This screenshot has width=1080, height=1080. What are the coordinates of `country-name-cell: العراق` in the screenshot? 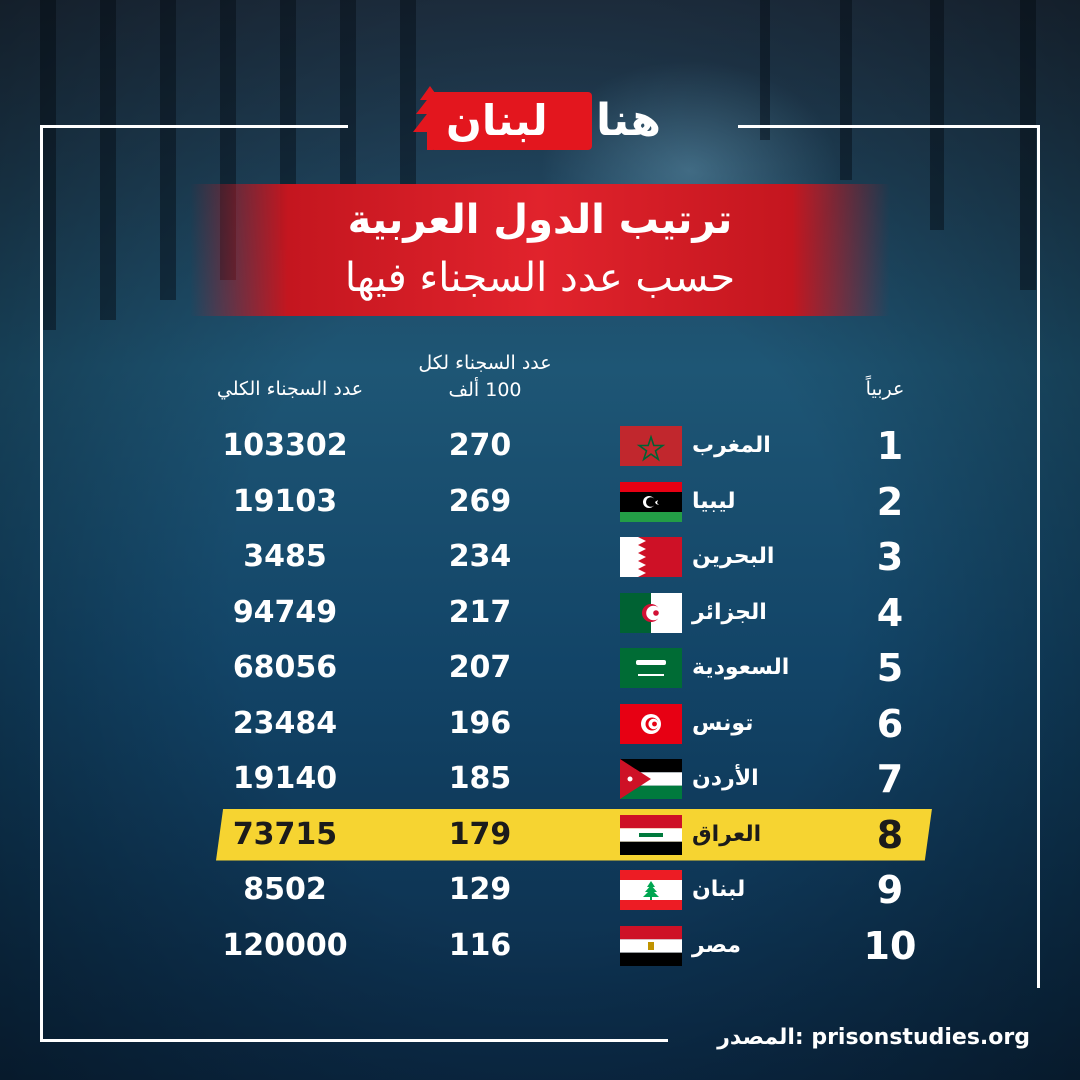 It's located at (727, 834).